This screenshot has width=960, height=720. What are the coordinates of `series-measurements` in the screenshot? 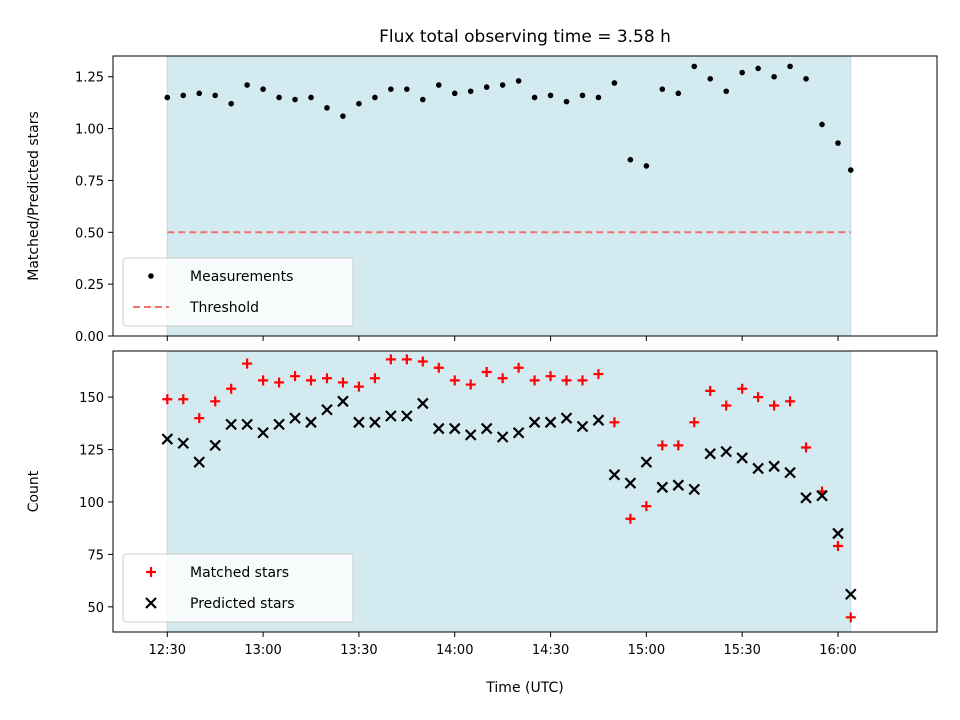 It's located at (509, 118).